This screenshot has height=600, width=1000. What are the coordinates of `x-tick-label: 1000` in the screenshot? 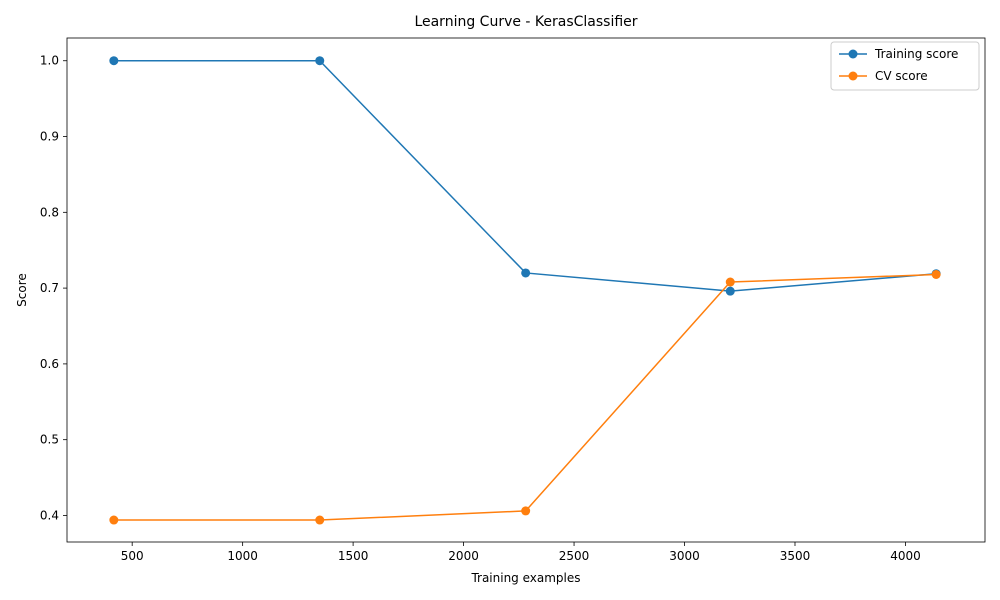 It's located at (242, 556).